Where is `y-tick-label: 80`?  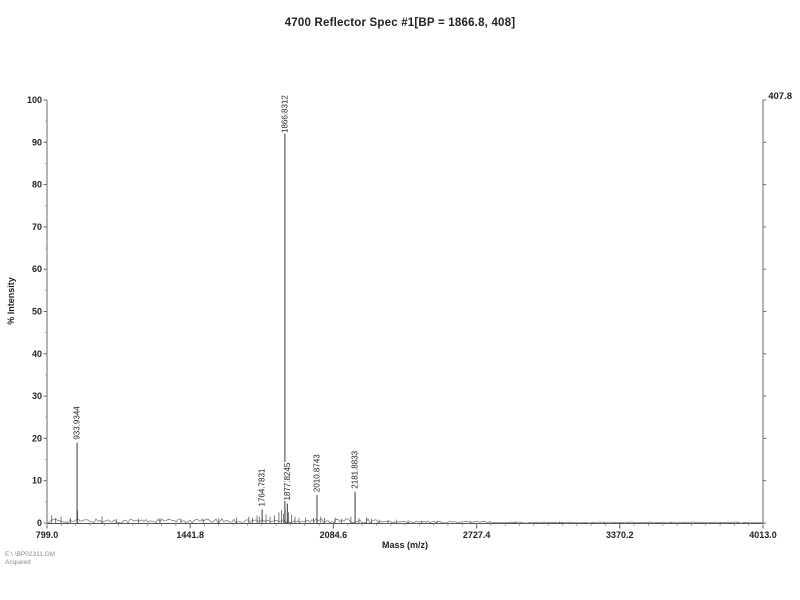
y-tick-label: 80 is located at coordinates (37, 185).